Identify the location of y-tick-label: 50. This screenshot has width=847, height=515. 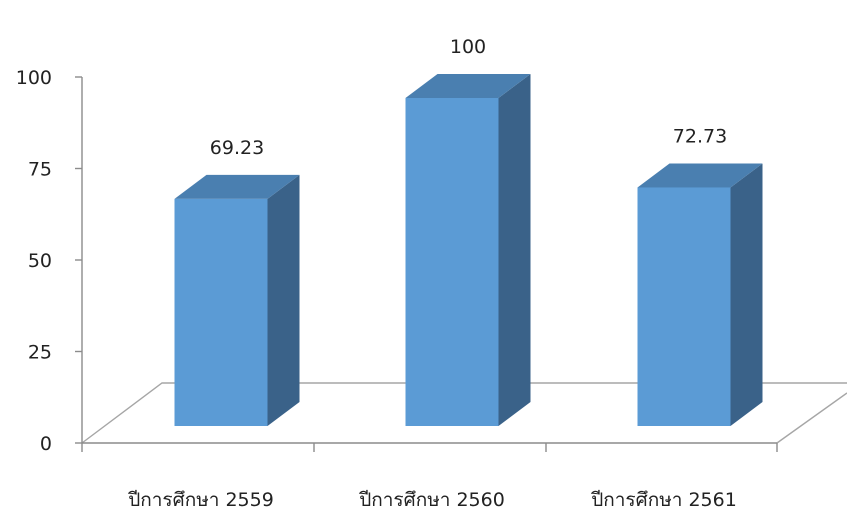
(40, 261).